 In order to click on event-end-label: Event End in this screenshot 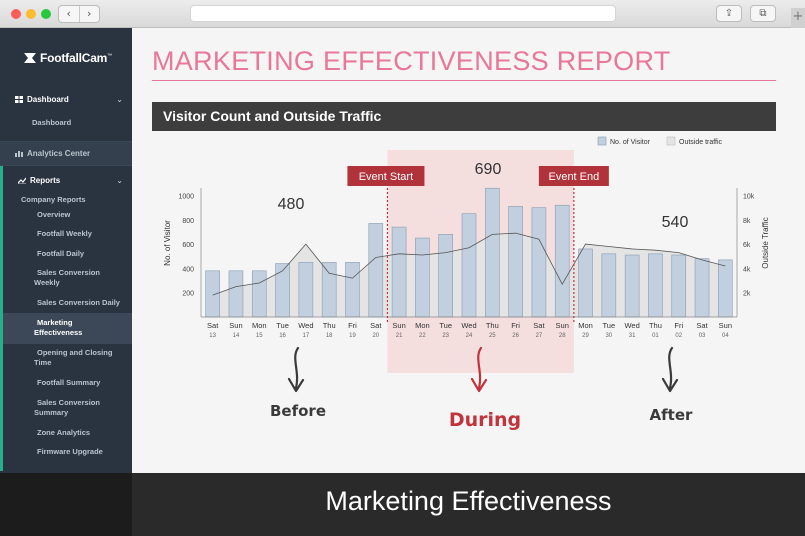, I will do `click(573, 177)`.